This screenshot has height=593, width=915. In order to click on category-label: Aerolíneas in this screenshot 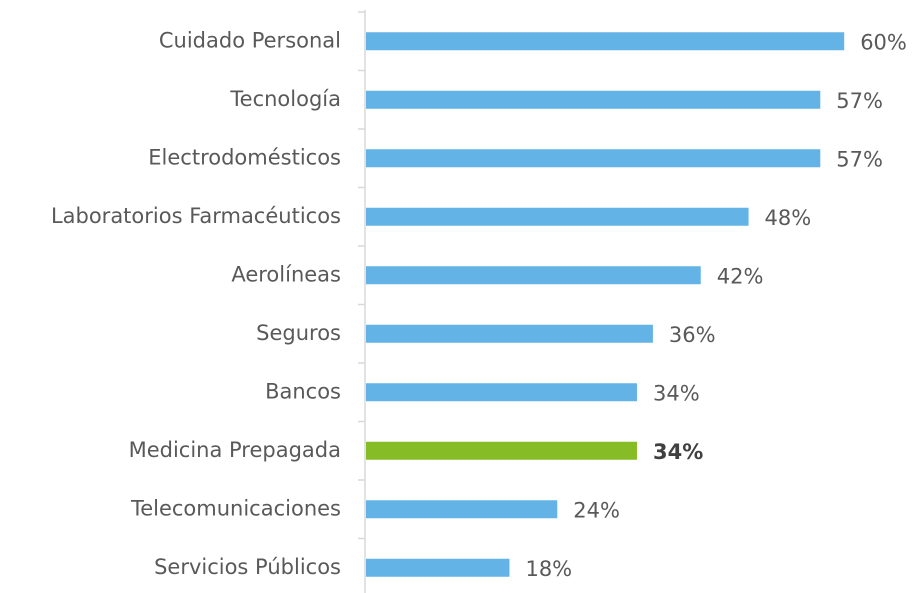, I will do `click(286, 274)`.